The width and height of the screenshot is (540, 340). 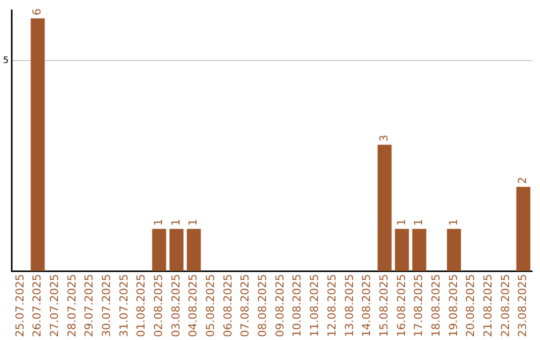 I want to click on x-tick-label: 28.07.2025, so click(x=71, y=306).